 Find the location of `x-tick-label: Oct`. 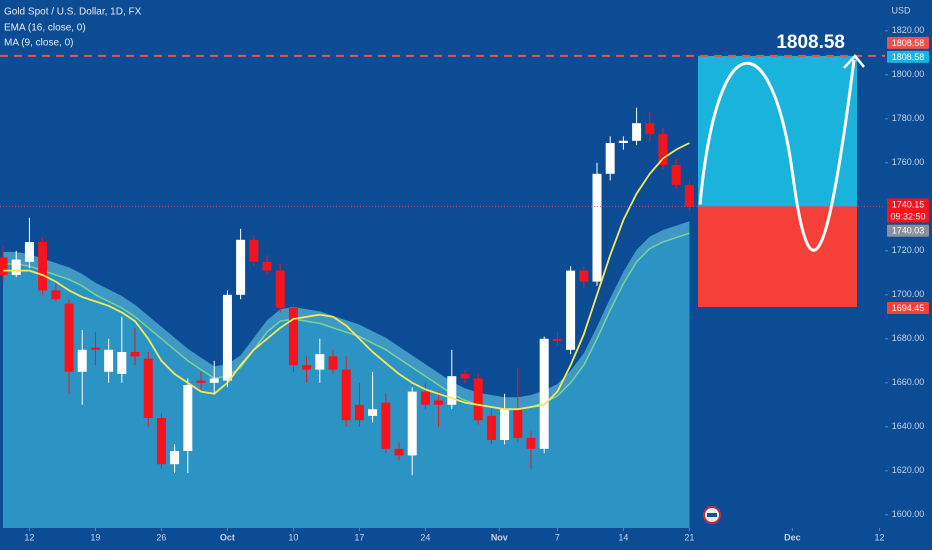

x-tick-label: Oct is located at coordinates (227, 537).